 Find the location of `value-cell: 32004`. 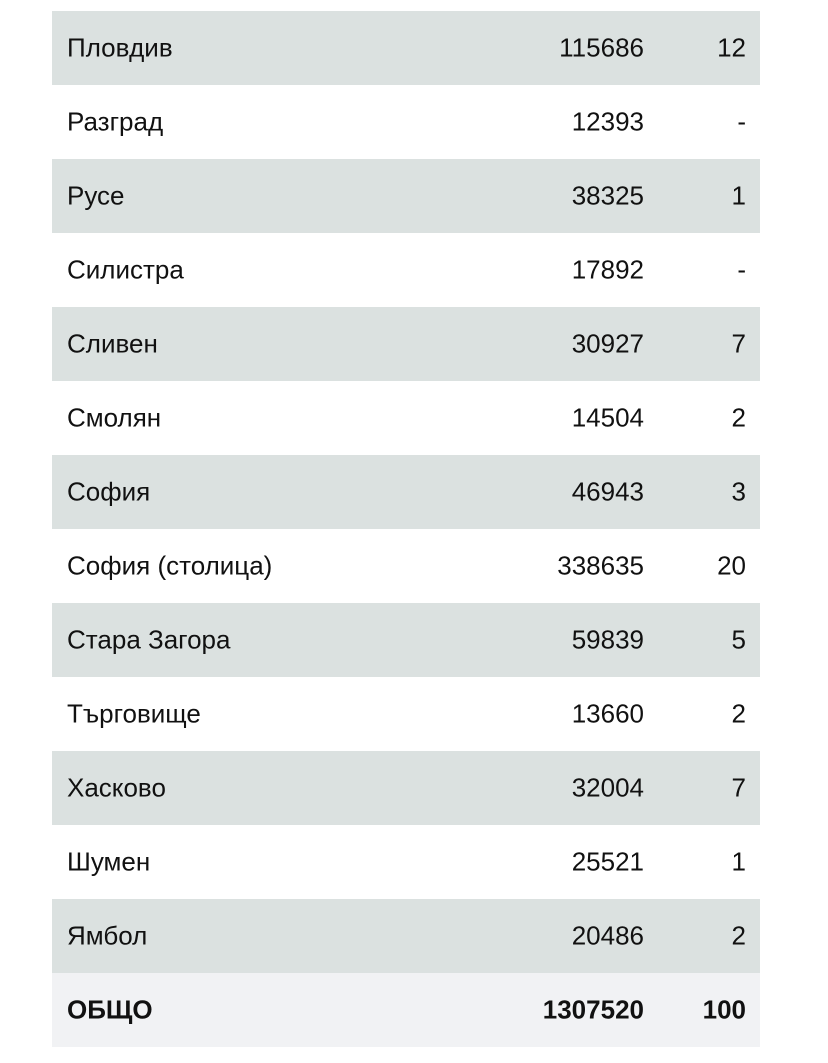

value-cell: 32004 is located at coordinates (607, 787).